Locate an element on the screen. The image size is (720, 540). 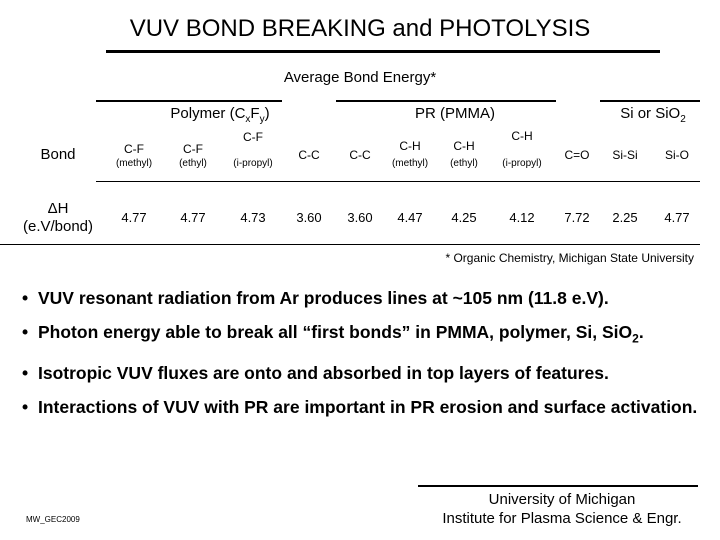
dh-ch-methyl: 4.47 is located at coordinates (410, 217).